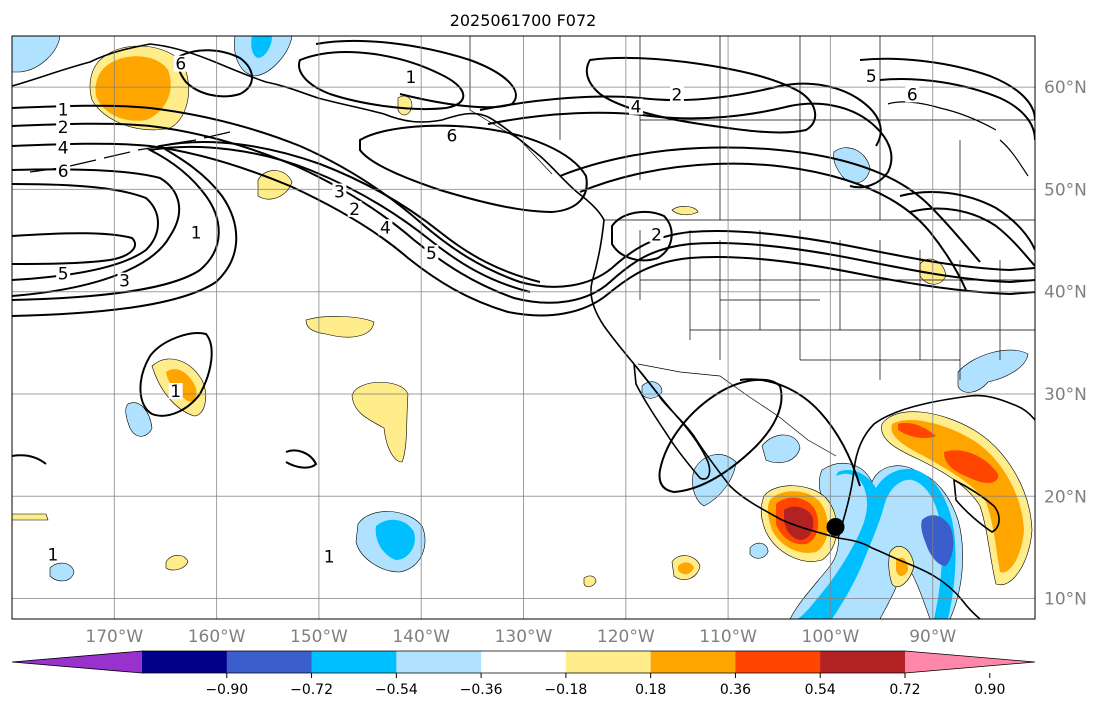 The width and height of the screenshot is (1105, 712). Describe the element at coordinates (735, 690) in the screenshot. I see `colorbar-tick-label: 0.36` at that location.